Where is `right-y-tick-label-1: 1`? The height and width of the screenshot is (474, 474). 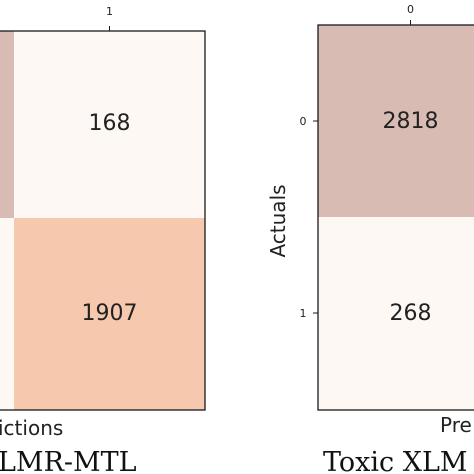
right-y-tick-label-1: 1 is located at coordinates (303, 313).